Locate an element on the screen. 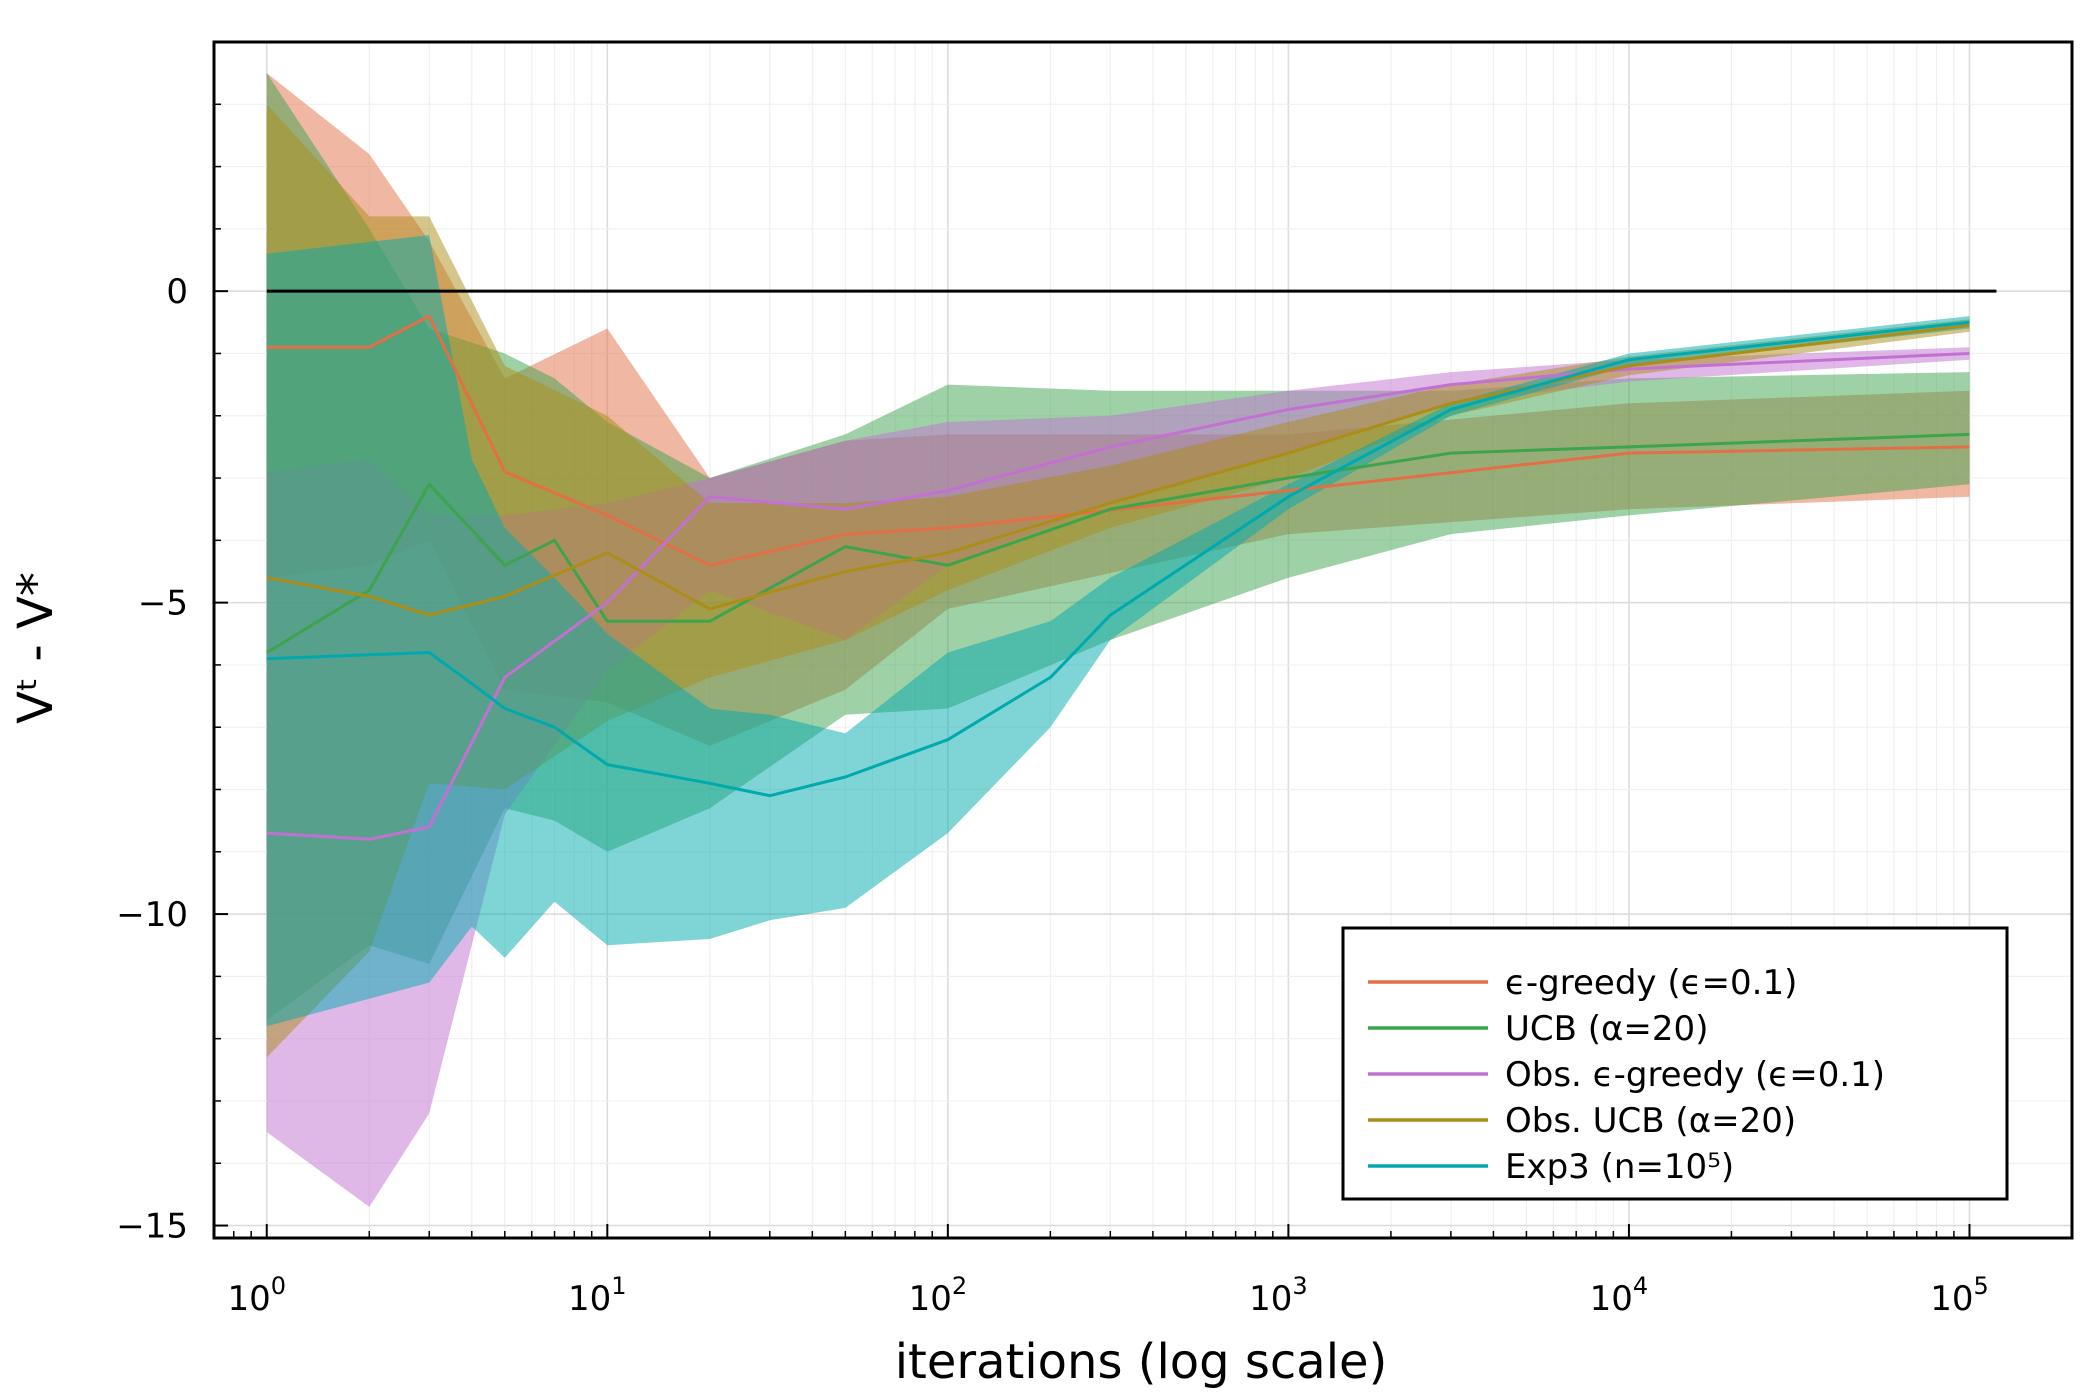  y-tick-labels: 0 −5 −10 −15 is located at coordinates (152, 759).